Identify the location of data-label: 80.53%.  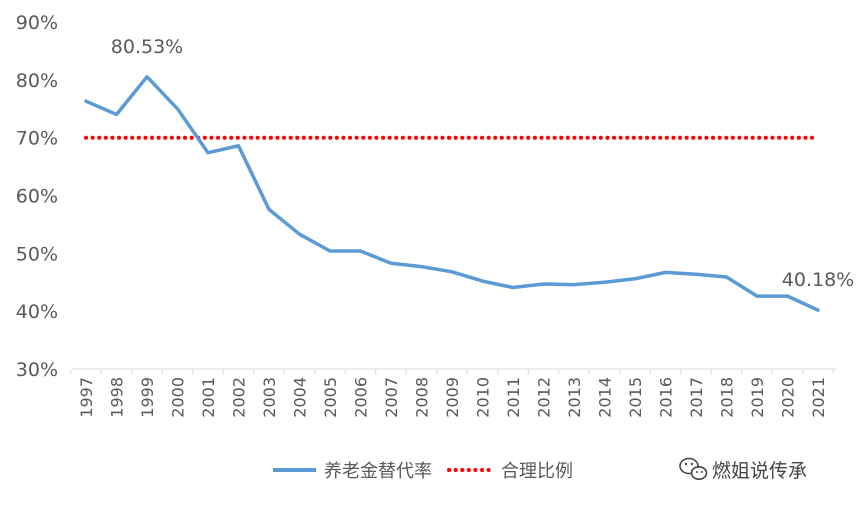
(147, 47).